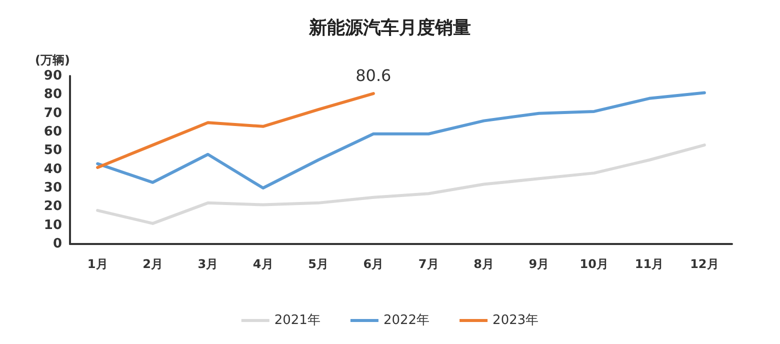 Image resolution: width=780 pixels, height=344 pixels. I want to click on line-series, so click(235, 130).